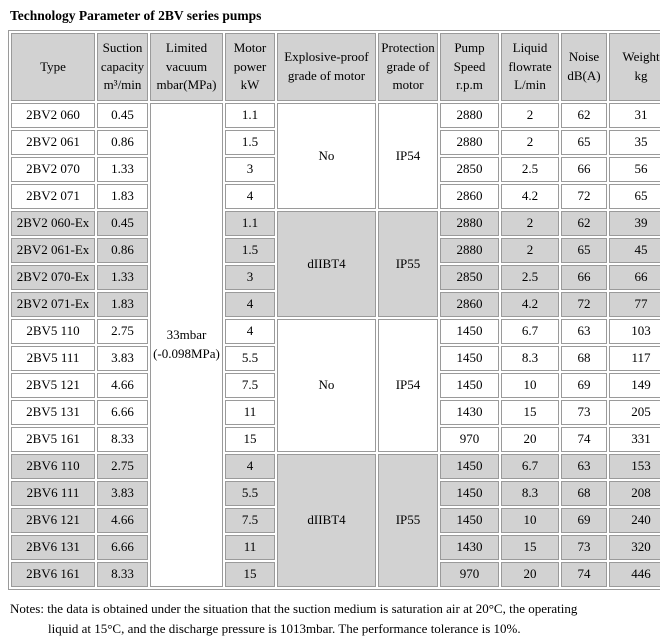  What do you see at coordinates (53, 67) in the screenshot?
I see `header-type: Type` at bounding box center [53, 67].